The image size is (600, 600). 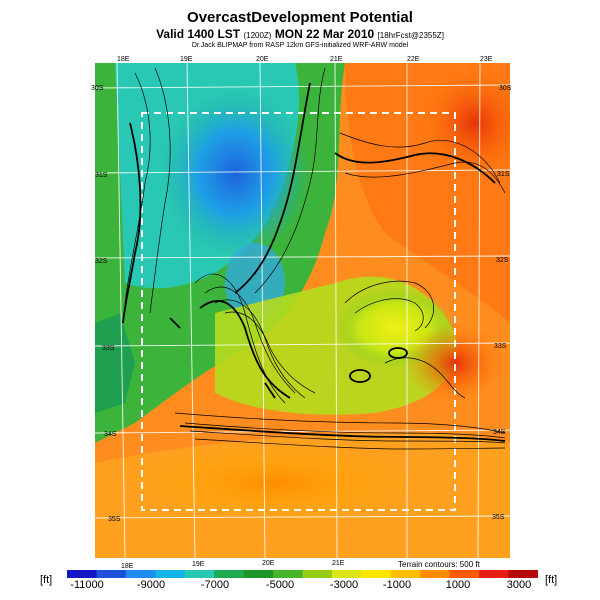 I want to click on left-lat-label: 35S, so click(x=114, y=519).